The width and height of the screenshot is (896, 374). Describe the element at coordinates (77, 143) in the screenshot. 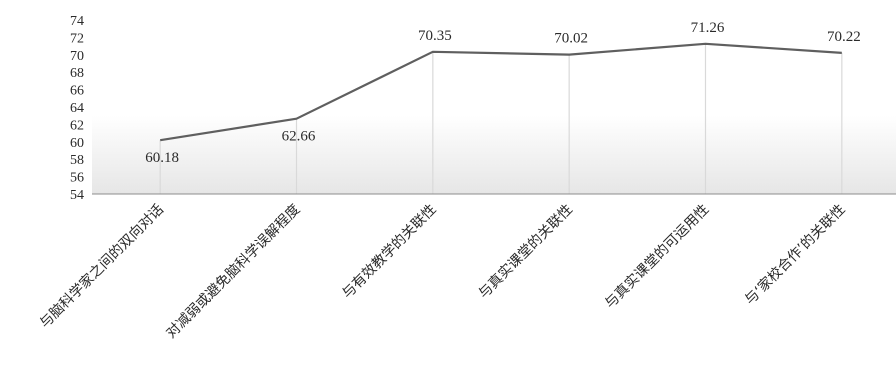

I see `y-tick-label: 60` at that location.